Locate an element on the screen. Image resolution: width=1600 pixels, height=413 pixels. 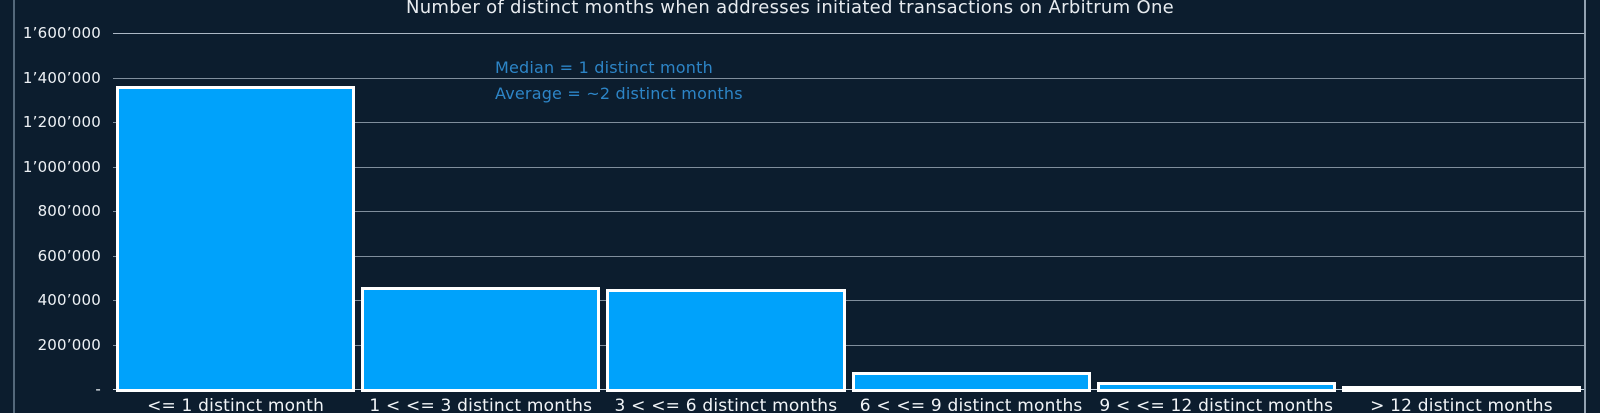
y-axis-tick-label: 400’000 is located at coordinates (69, 300).